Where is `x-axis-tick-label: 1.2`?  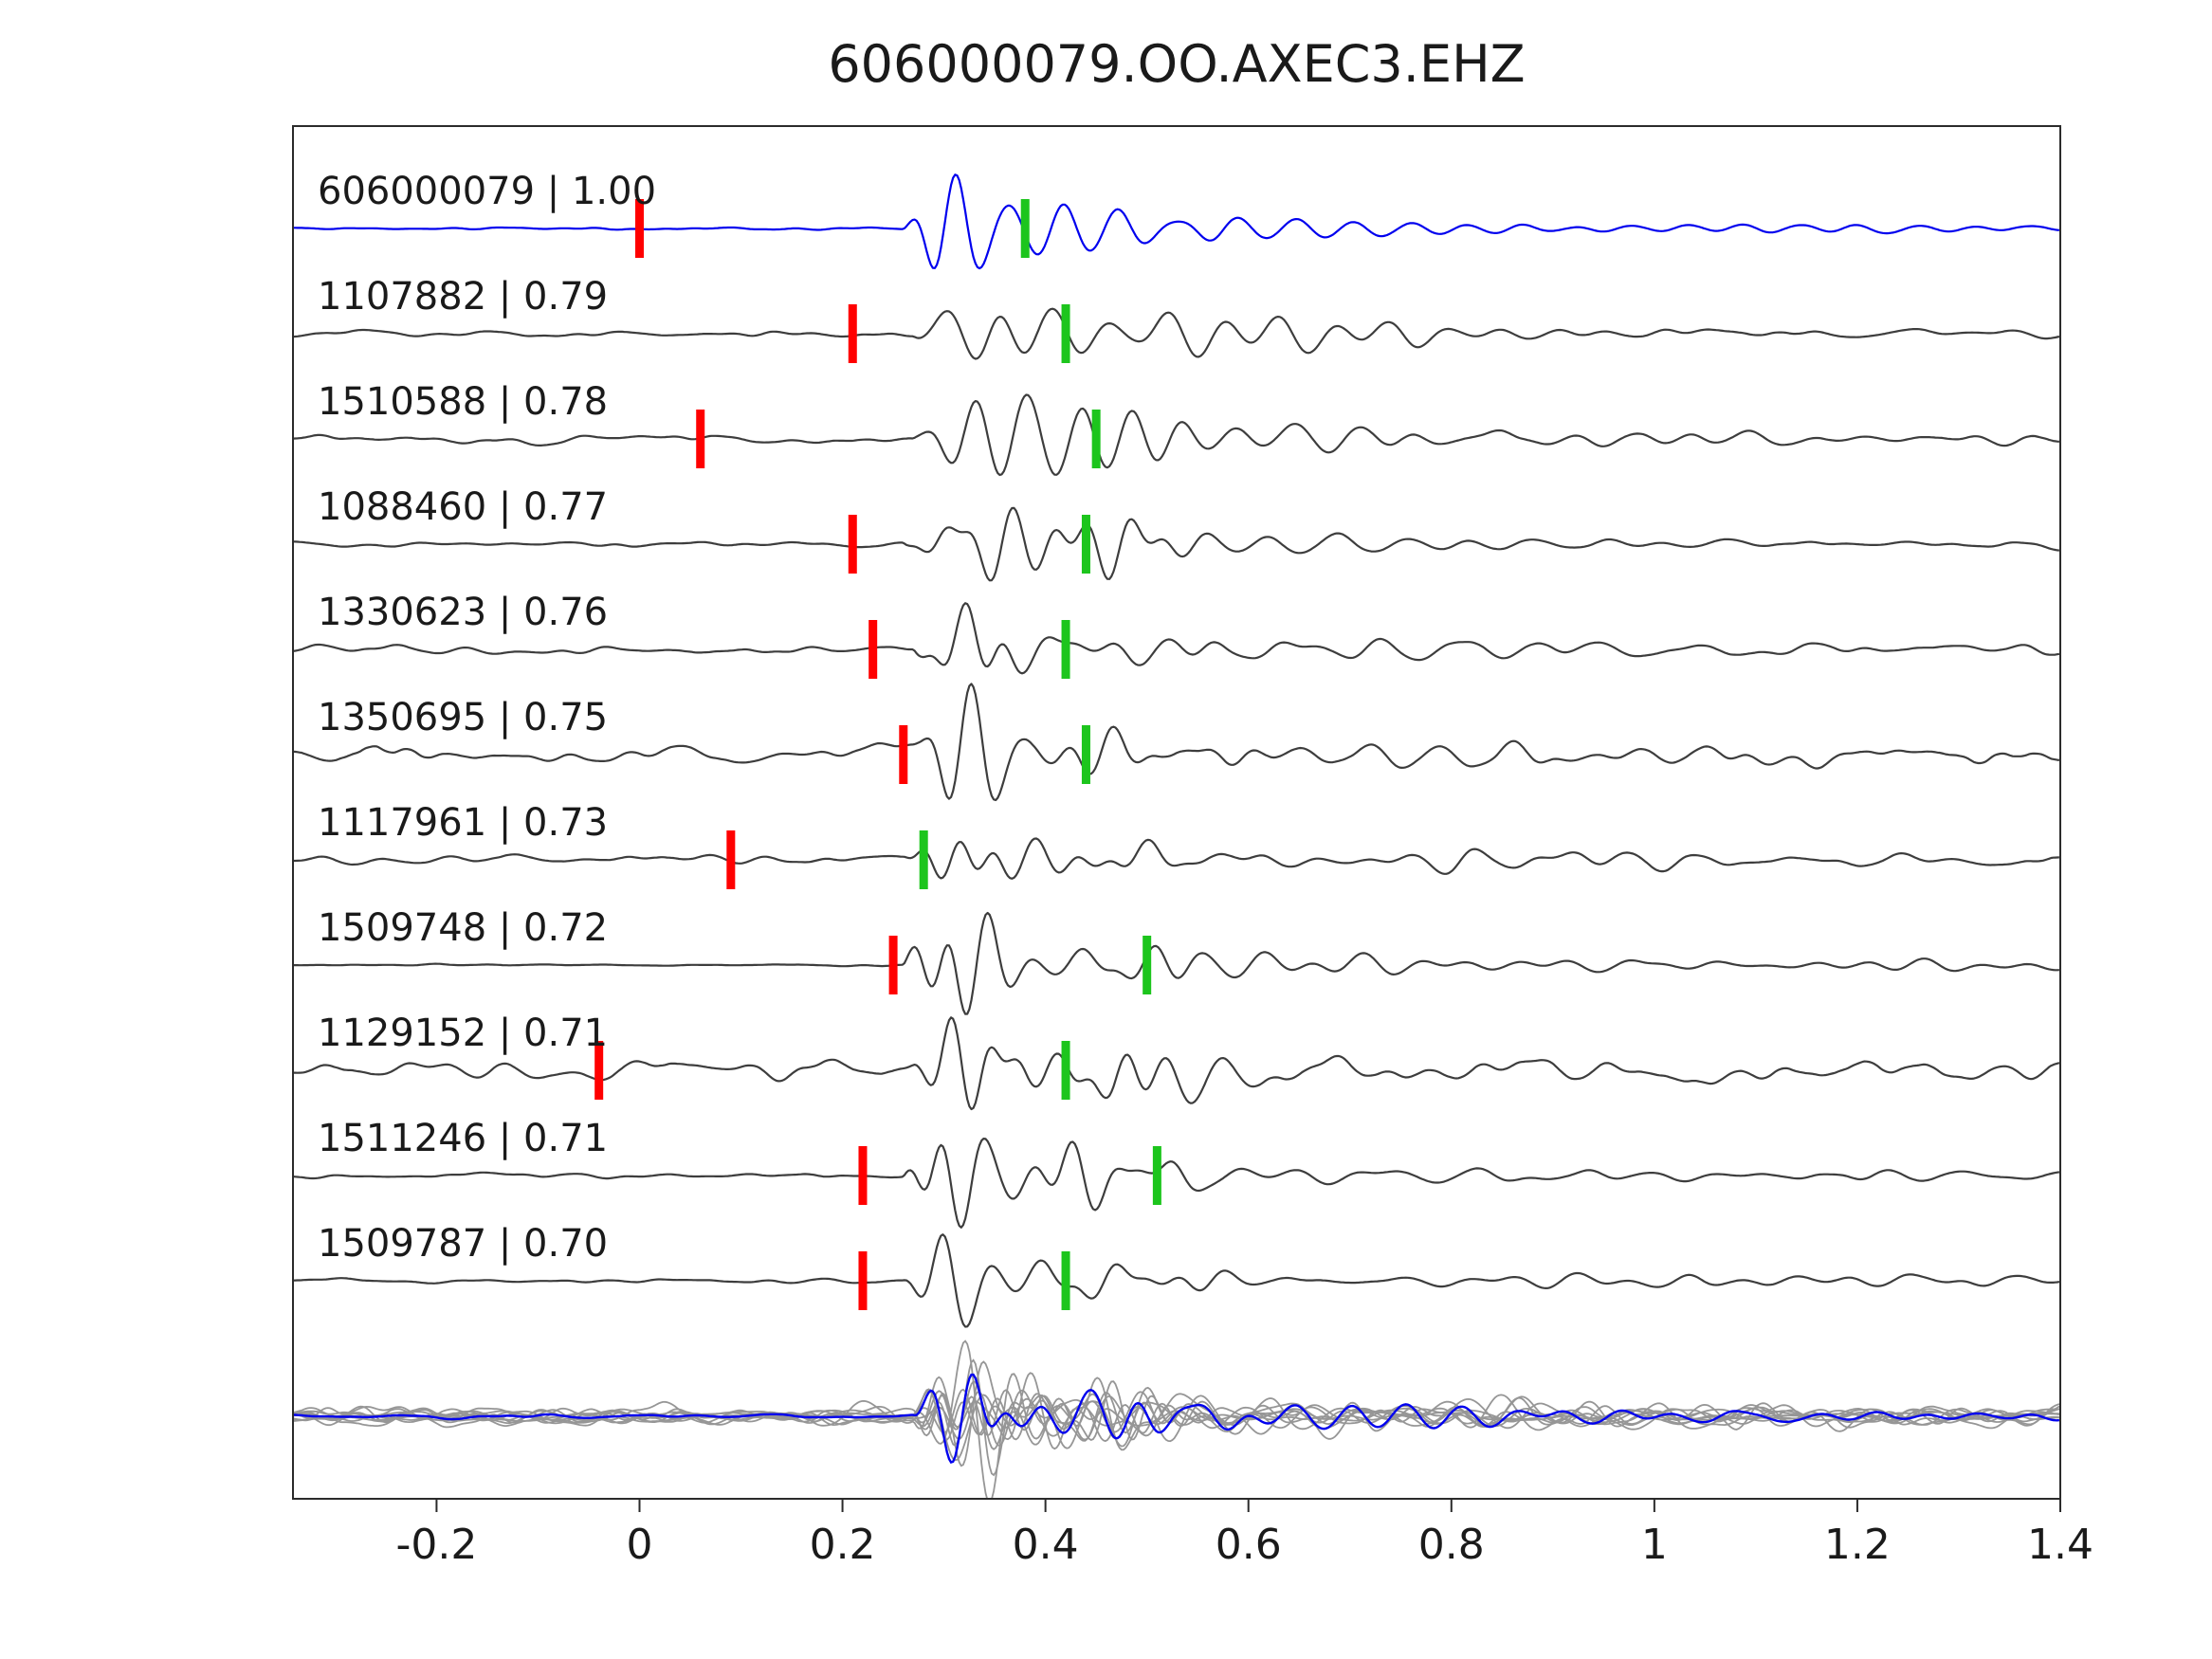 x-axis-tick-label: 1.2 is located at coordinates (1857, 1545).